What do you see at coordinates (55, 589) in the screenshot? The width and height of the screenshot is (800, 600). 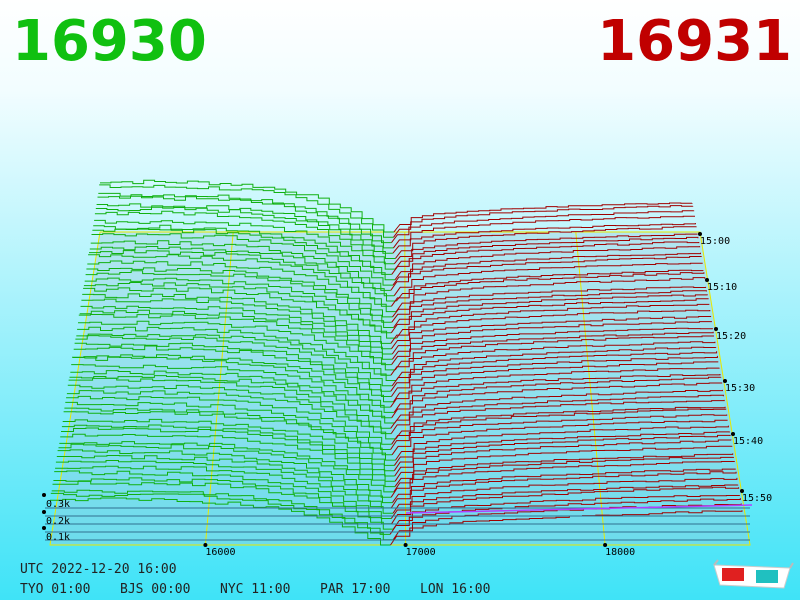 I see `clock: TYO 01:00` at bounding box center [55, 589].